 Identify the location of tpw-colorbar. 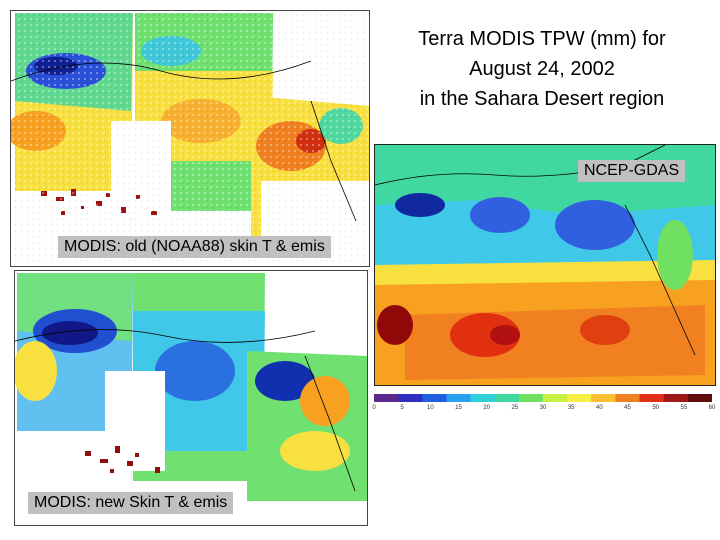
(543, 398).